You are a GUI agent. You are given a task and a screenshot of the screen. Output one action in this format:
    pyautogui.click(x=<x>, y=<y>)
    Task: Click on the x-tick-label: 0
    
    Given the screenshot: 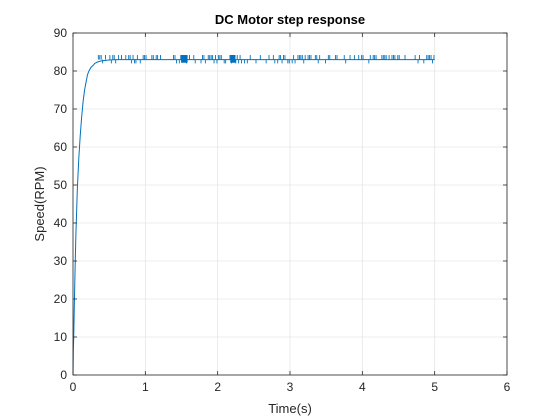 What is the action you would take?
    pyautogui.click(x=73, y=387)
    